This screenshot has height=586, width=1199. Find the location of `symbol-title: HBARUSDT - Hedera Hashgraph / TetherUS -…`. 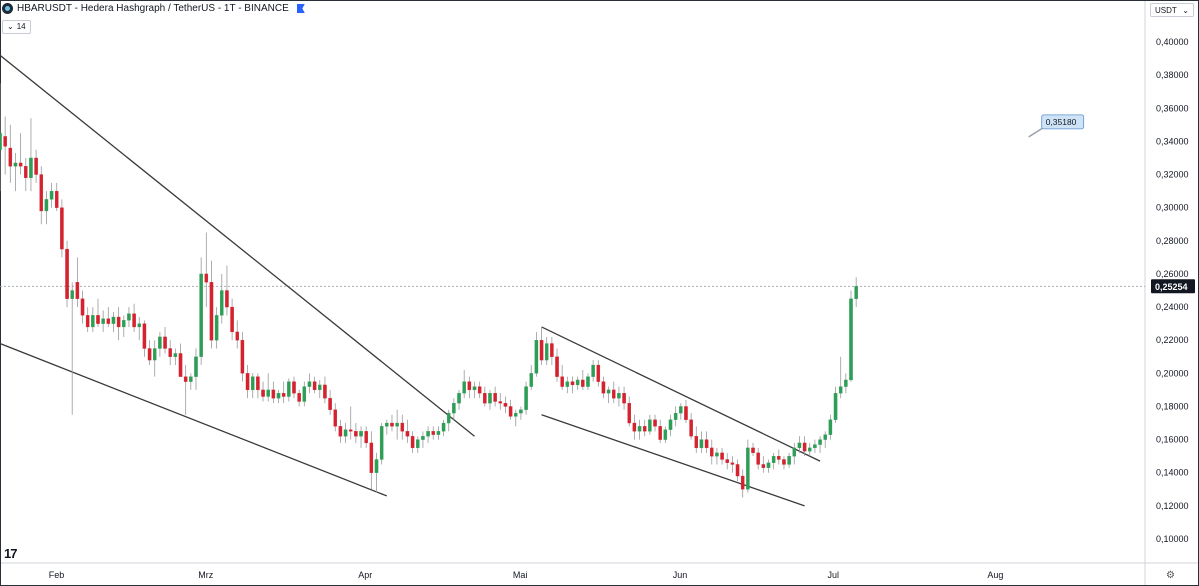

symbol-title: HBARUSDT - Hedera Hashgraph / TetherUS -… is located at coordinates (153, 8).